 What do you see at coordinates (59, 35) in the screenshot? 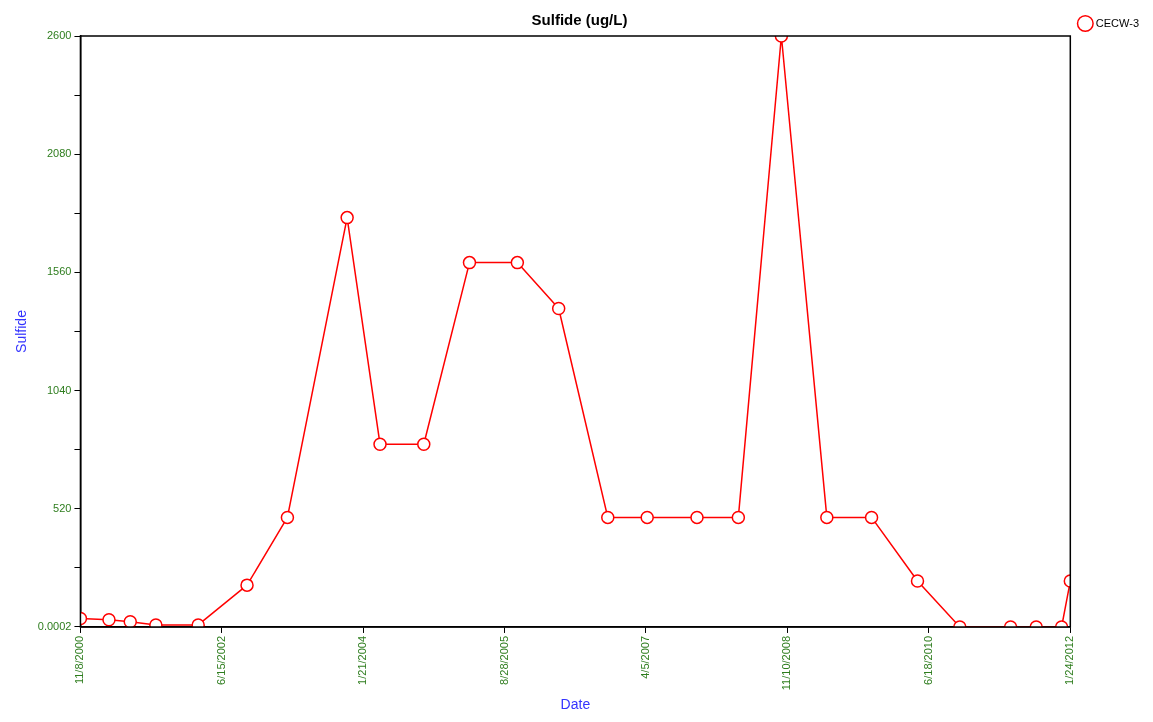
I see `y-tick-label: 2600` at bounding box center [59, 35].